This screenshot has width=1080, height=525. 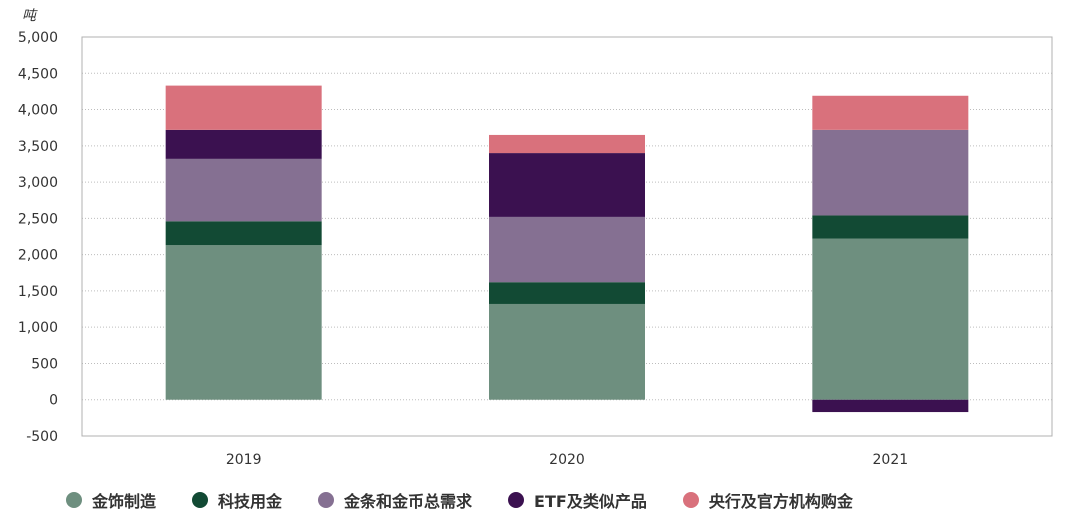 I want to click on x-tick-label: 2021, so click(x=891, y=460).